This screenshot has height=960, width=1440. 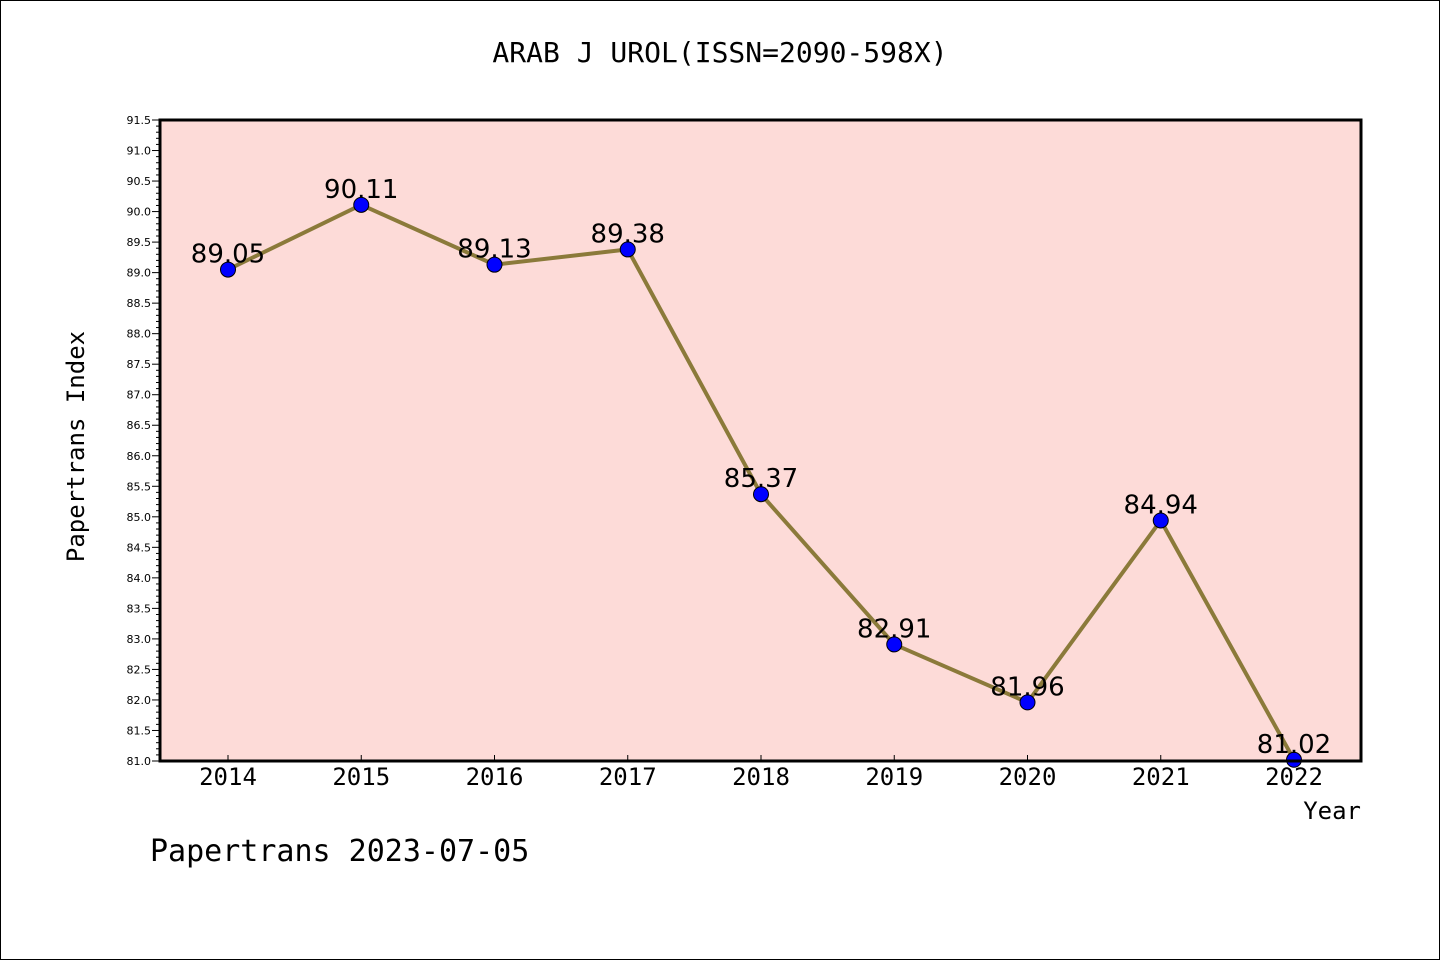 I want to click on y-tick-label: 81.0, so click(x=139, y=761).